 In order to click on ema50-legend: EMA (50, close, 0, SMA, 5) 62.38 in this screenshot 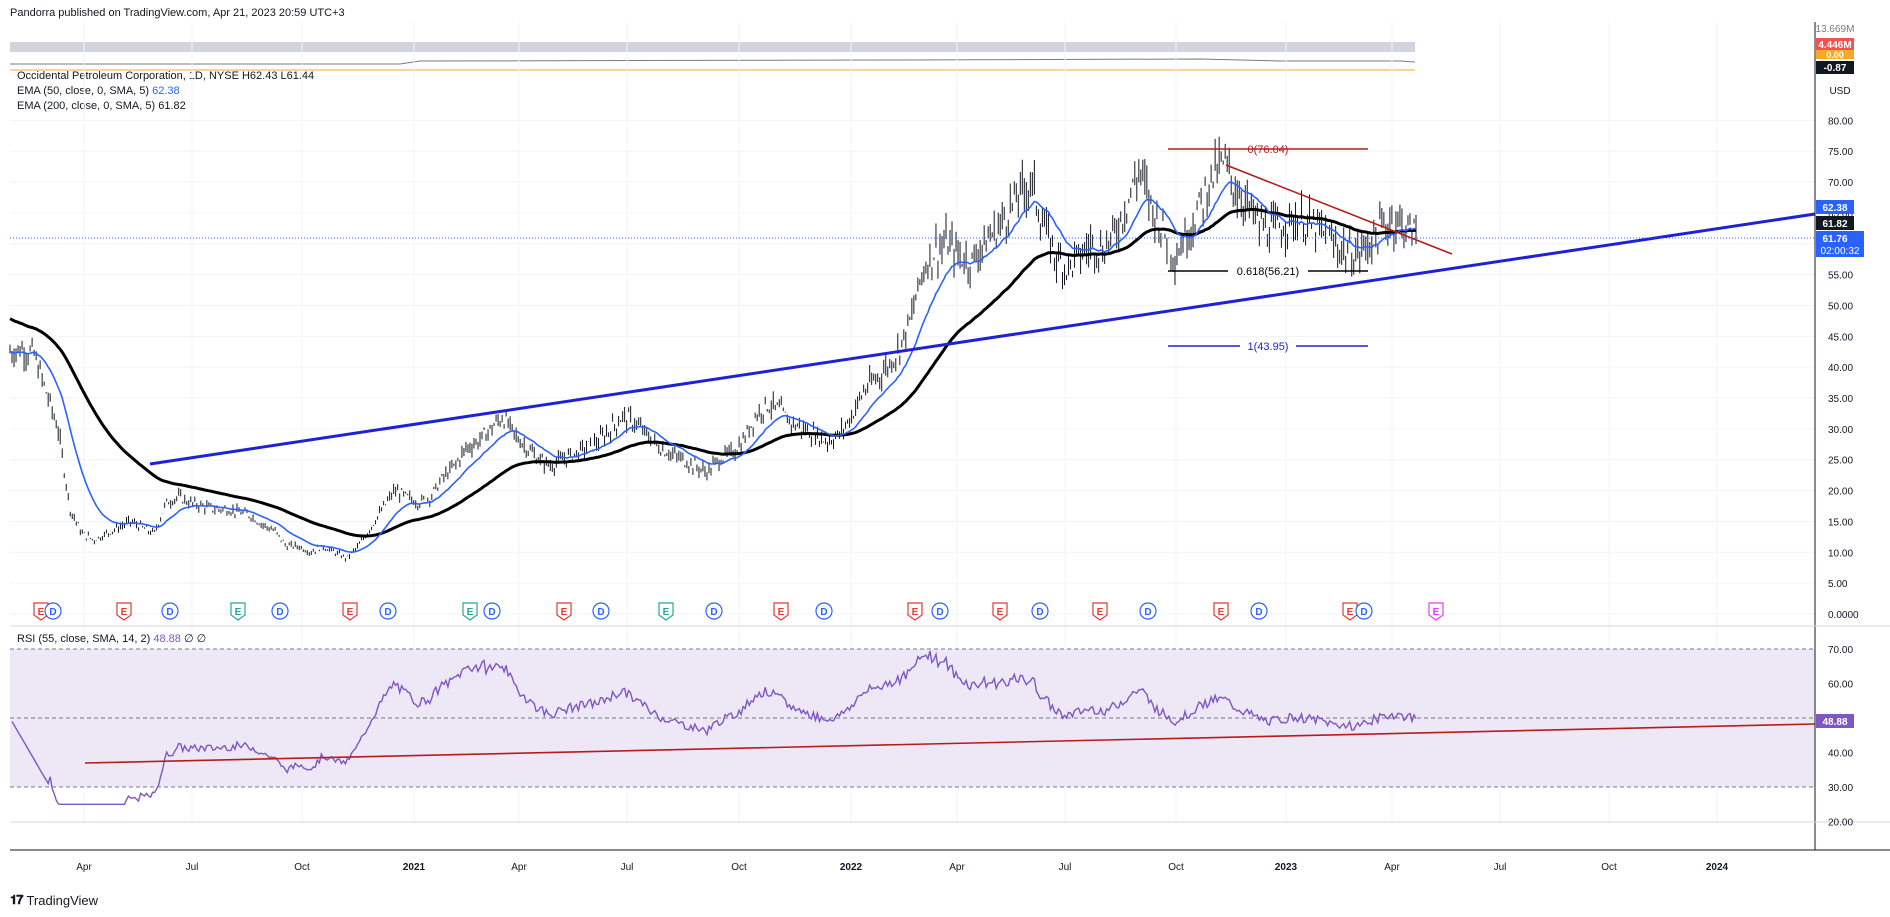, I will do `click(98, 91)`.